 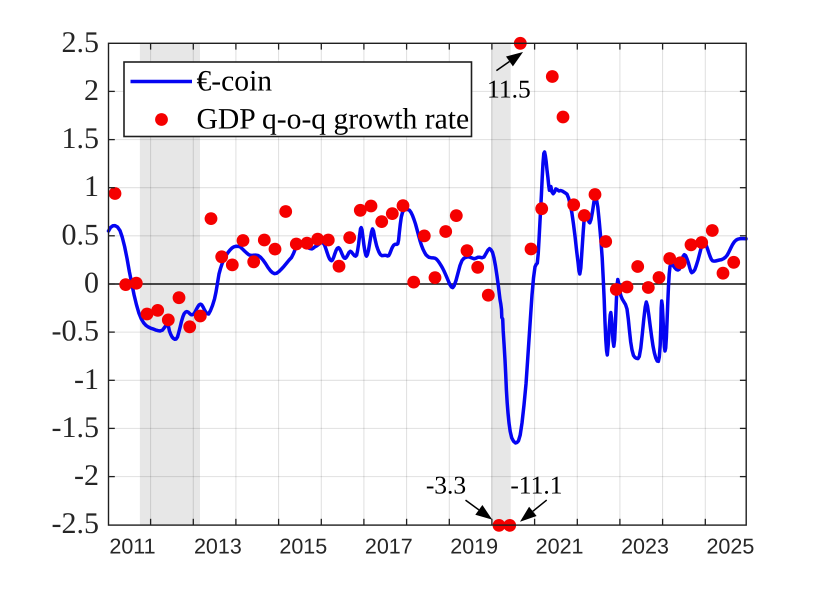 I want to click on svg-text: 2017, so click(x=389, y=547).